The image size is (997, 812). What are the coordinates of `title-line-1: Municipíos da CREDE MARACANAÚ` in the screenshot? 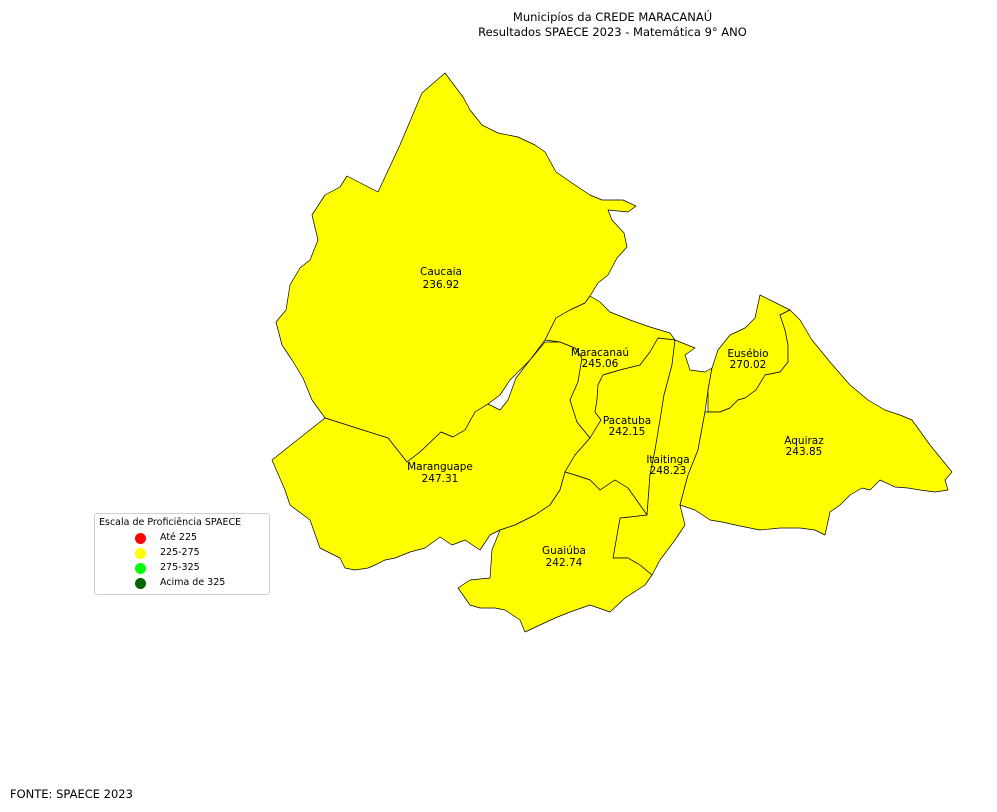 It's located at (612, 17).